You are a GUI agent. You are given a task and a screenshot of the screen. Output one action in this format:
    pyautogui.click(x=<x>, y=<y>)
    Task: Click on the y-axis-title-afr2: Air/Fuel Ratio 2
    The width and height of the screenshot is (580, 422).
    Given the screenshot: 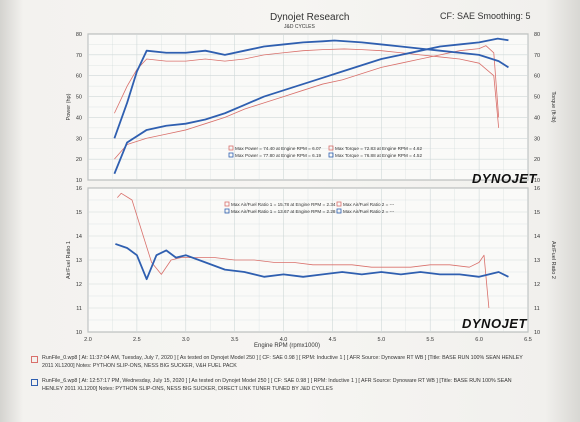 What is the action you would take?
    pyautogui.click(x=553, y=260)
    